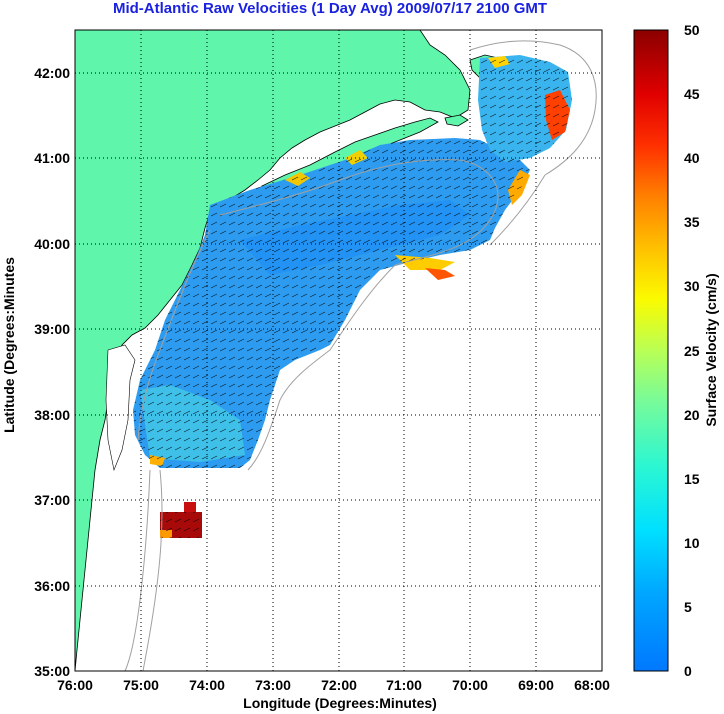  I want to click on y-tick-label: 41:00, so click(52, 158).